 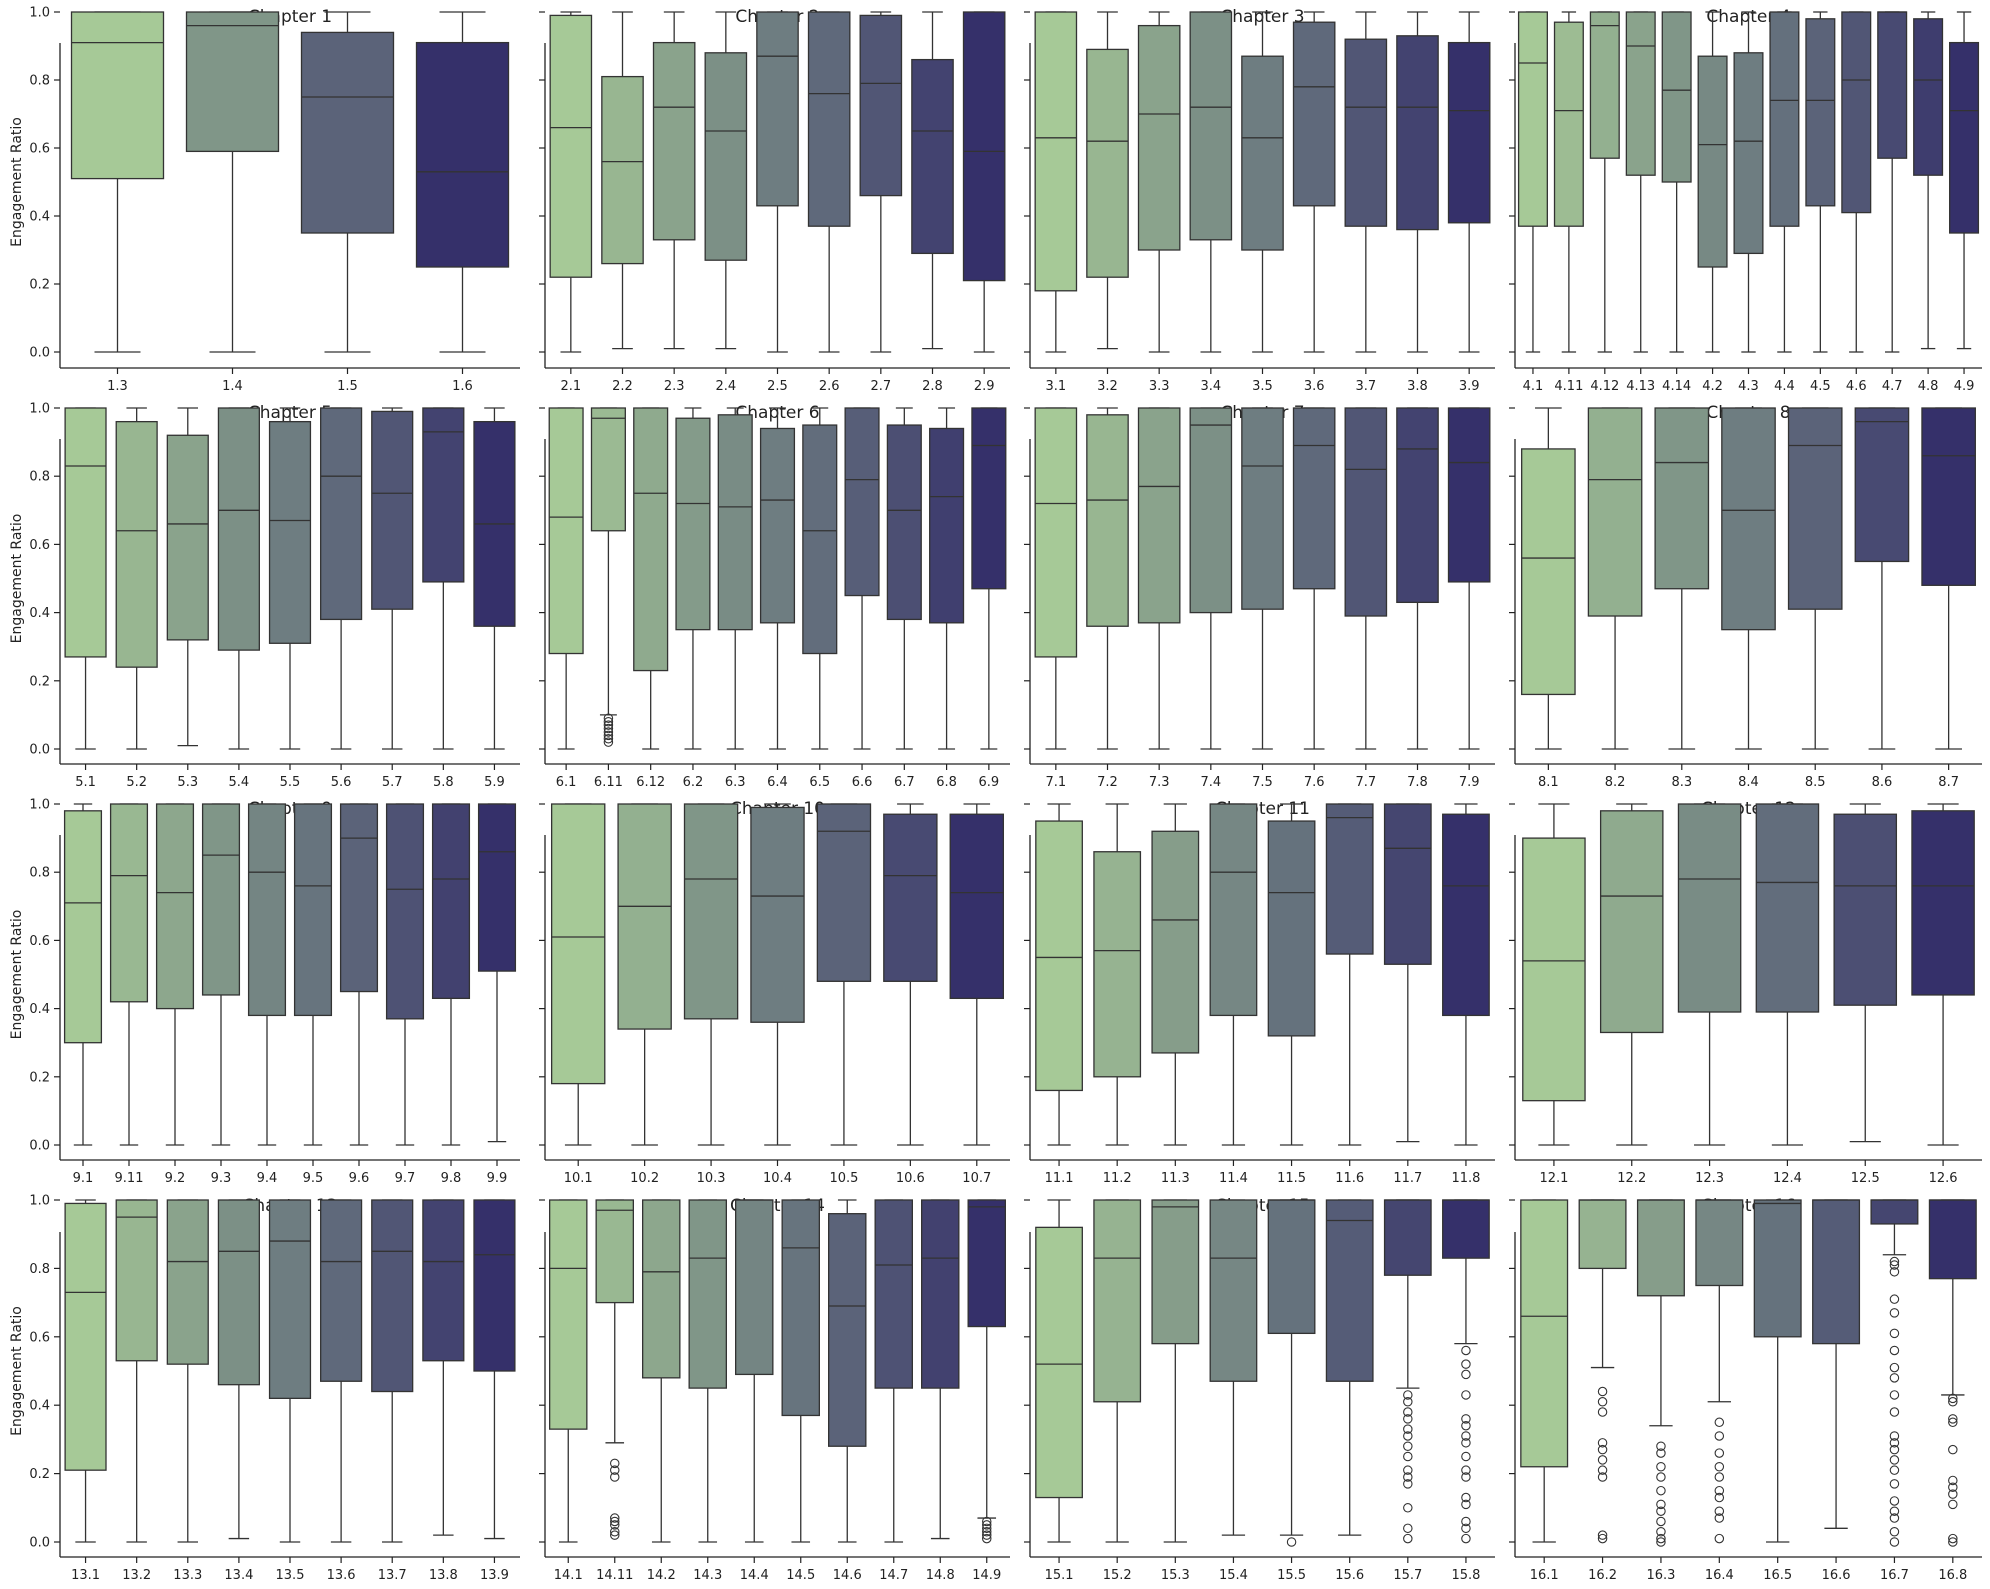 I want to click on box-4.5, so click(x=1820, y=182).